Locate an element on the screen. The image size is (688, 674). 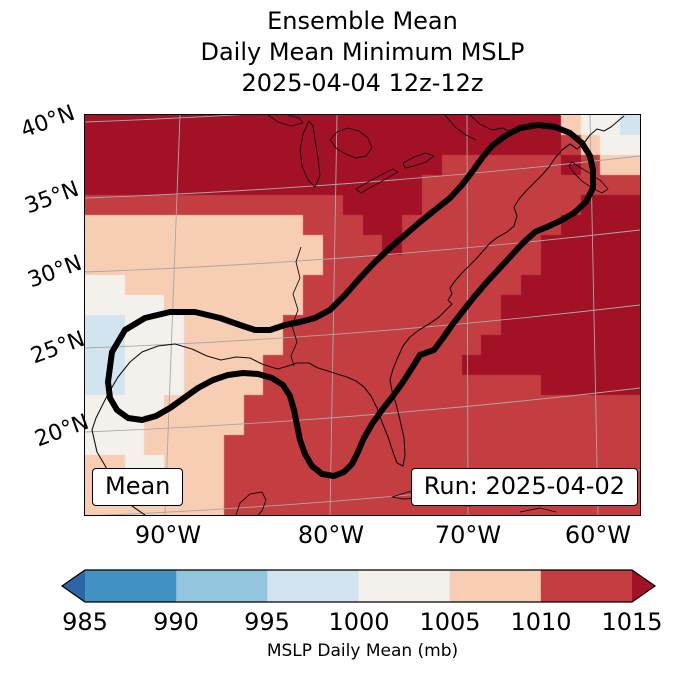
colorbar-outline is located at coordinates (358, 586).